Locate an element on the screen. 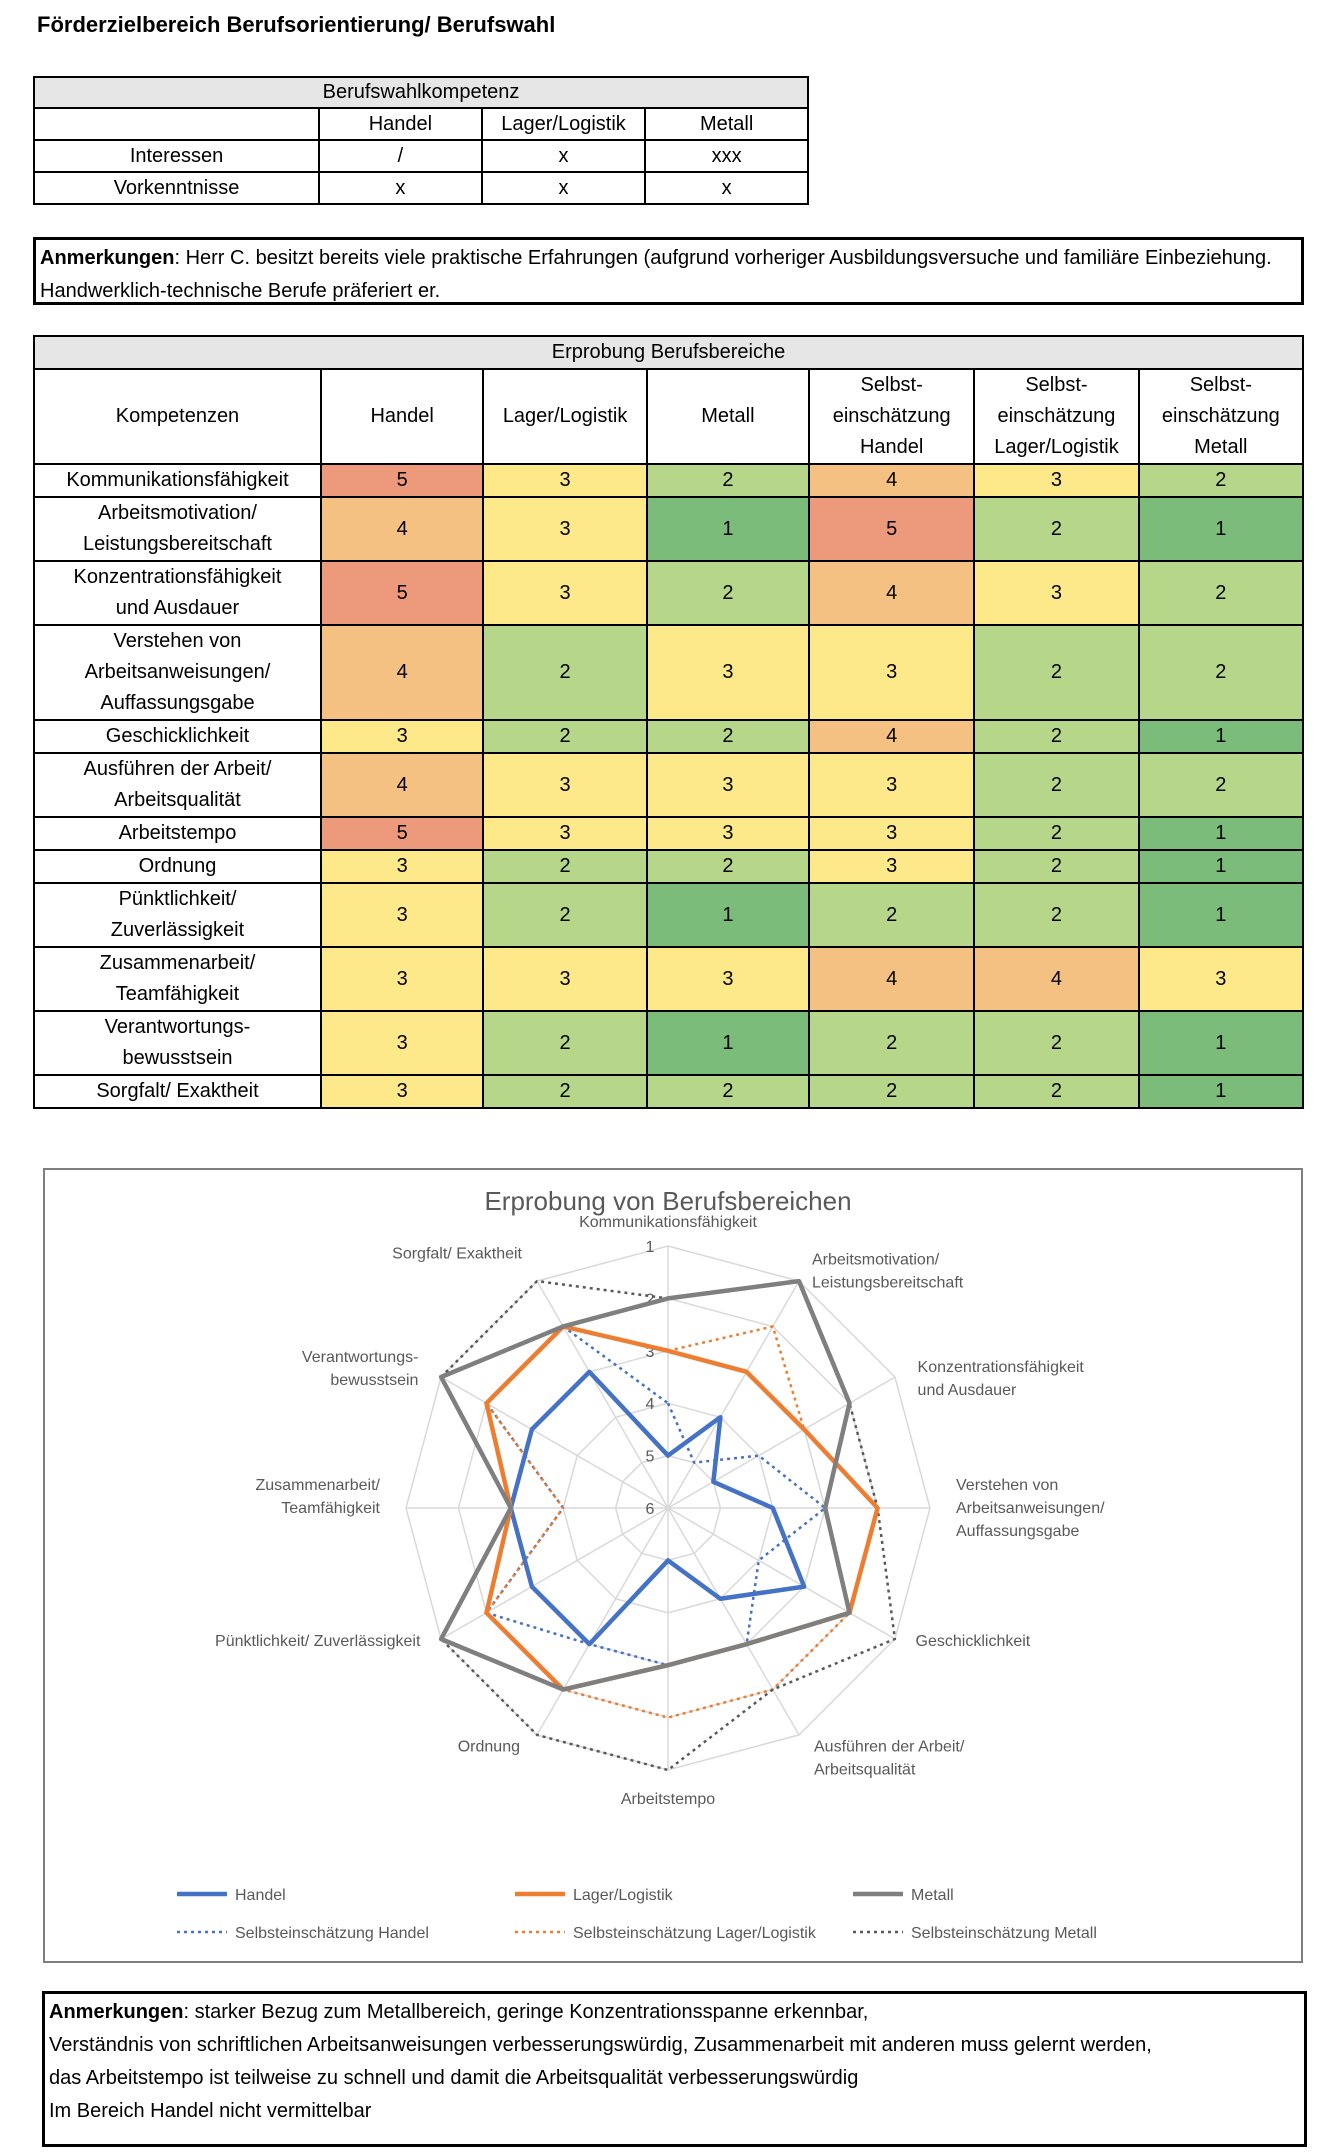 This screenshot has height=2156, width=1334. category-label: Pünktlichkeit/ Zuverlässigkeit is located at coordinates (318, 1641).